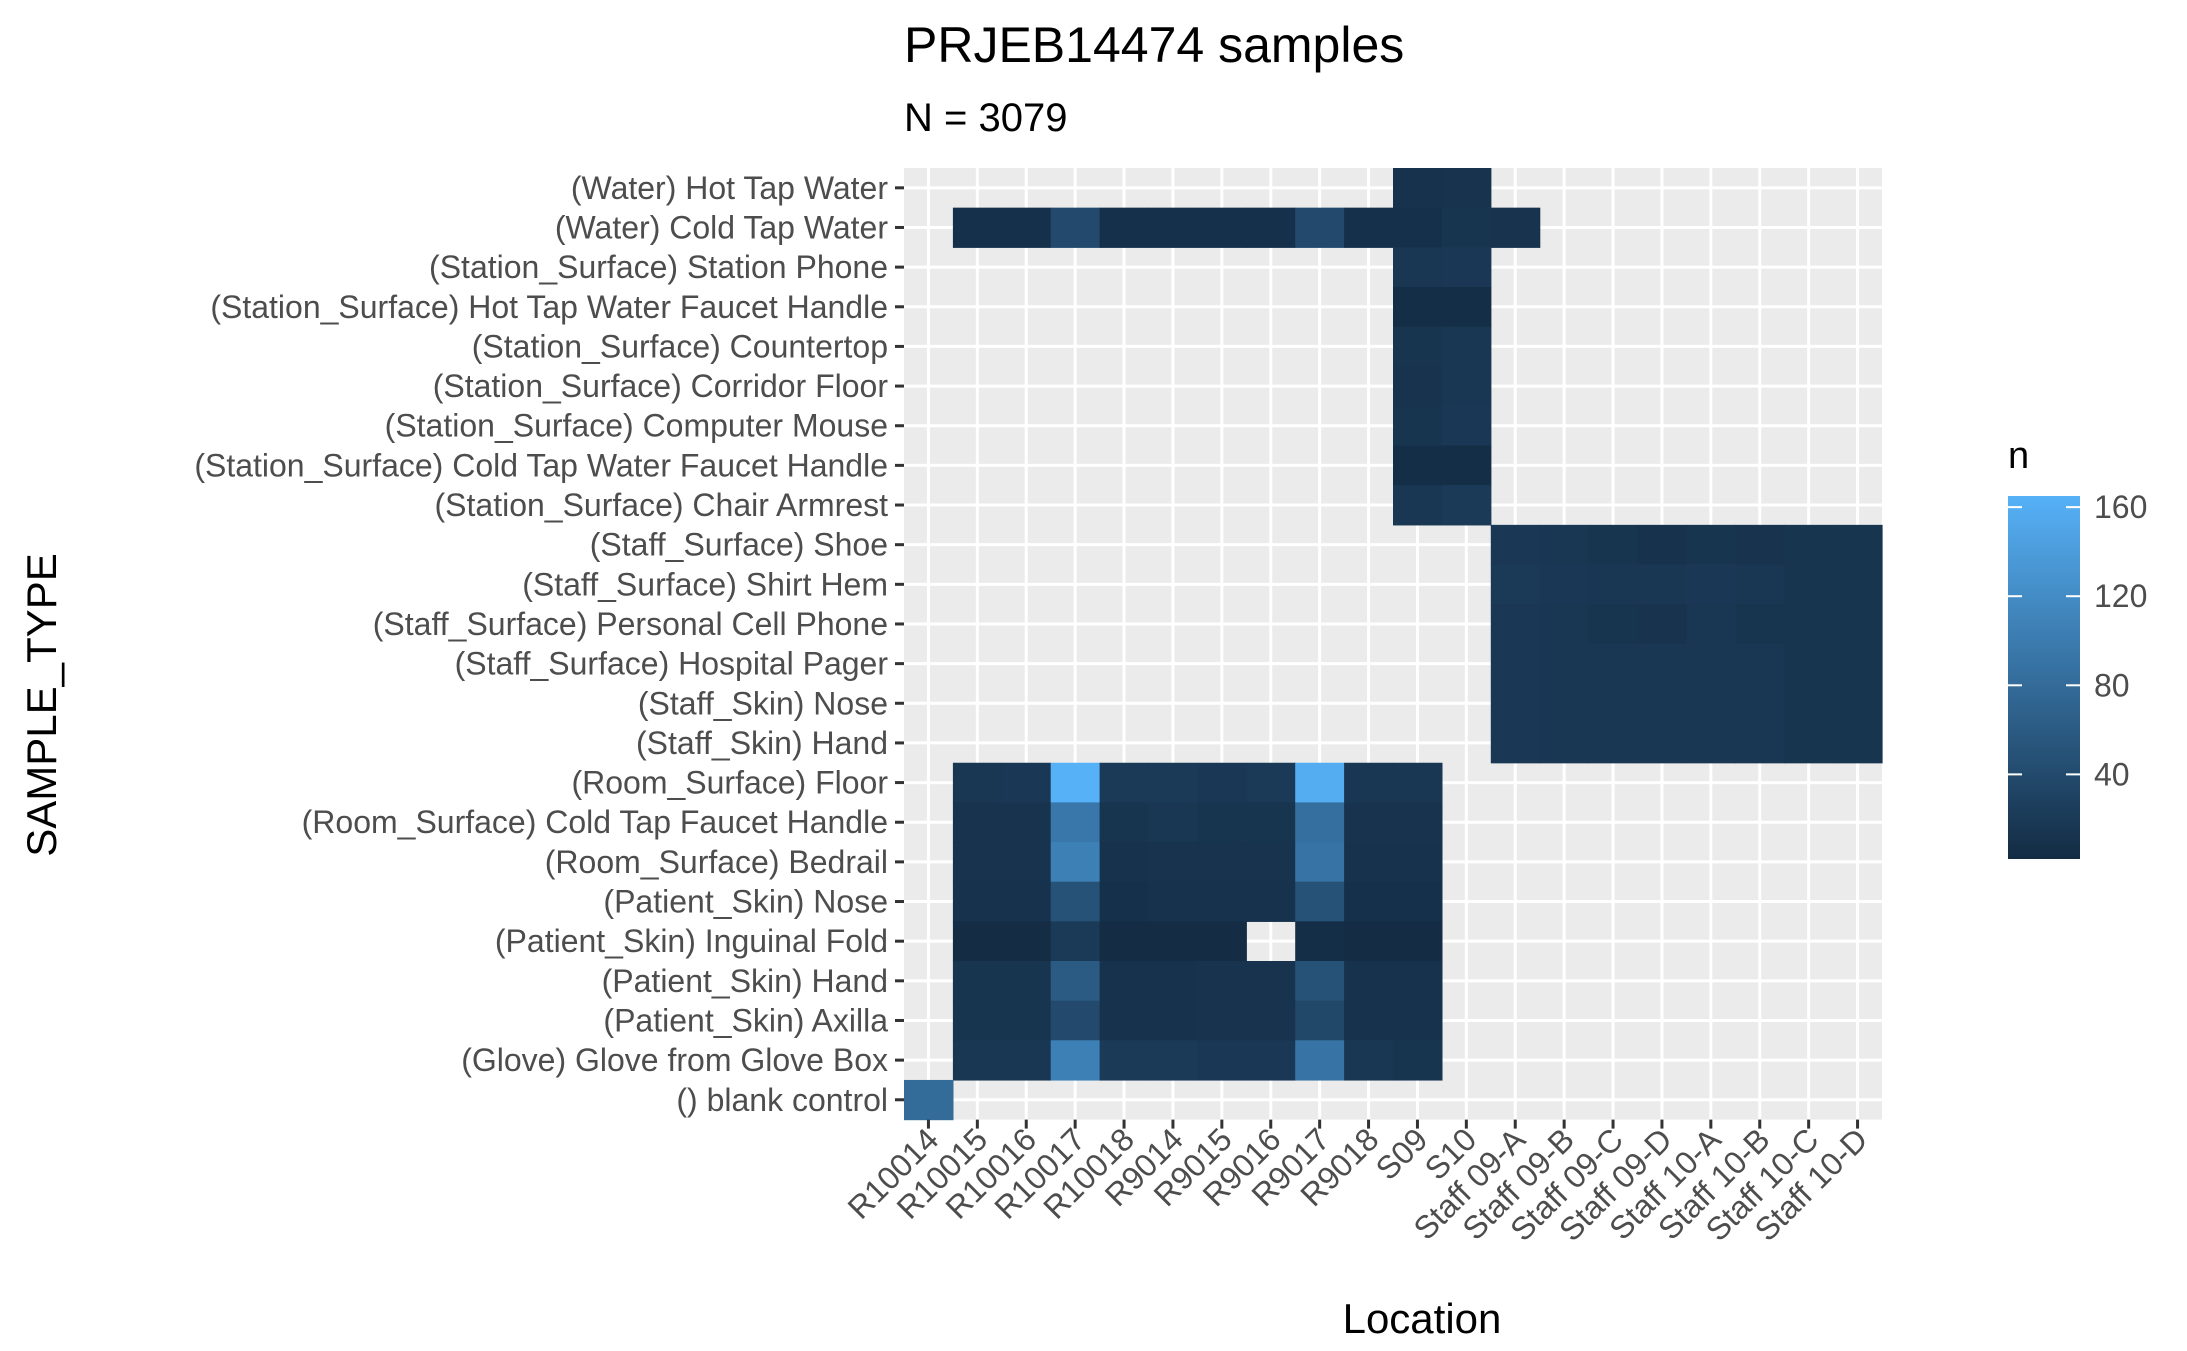  Describe the element at coordinates (636, 426) in the screenshot. I see `y-tick-label-station-surface-computer-mouse: (Station_Surface) Computer Mouse` at that location.